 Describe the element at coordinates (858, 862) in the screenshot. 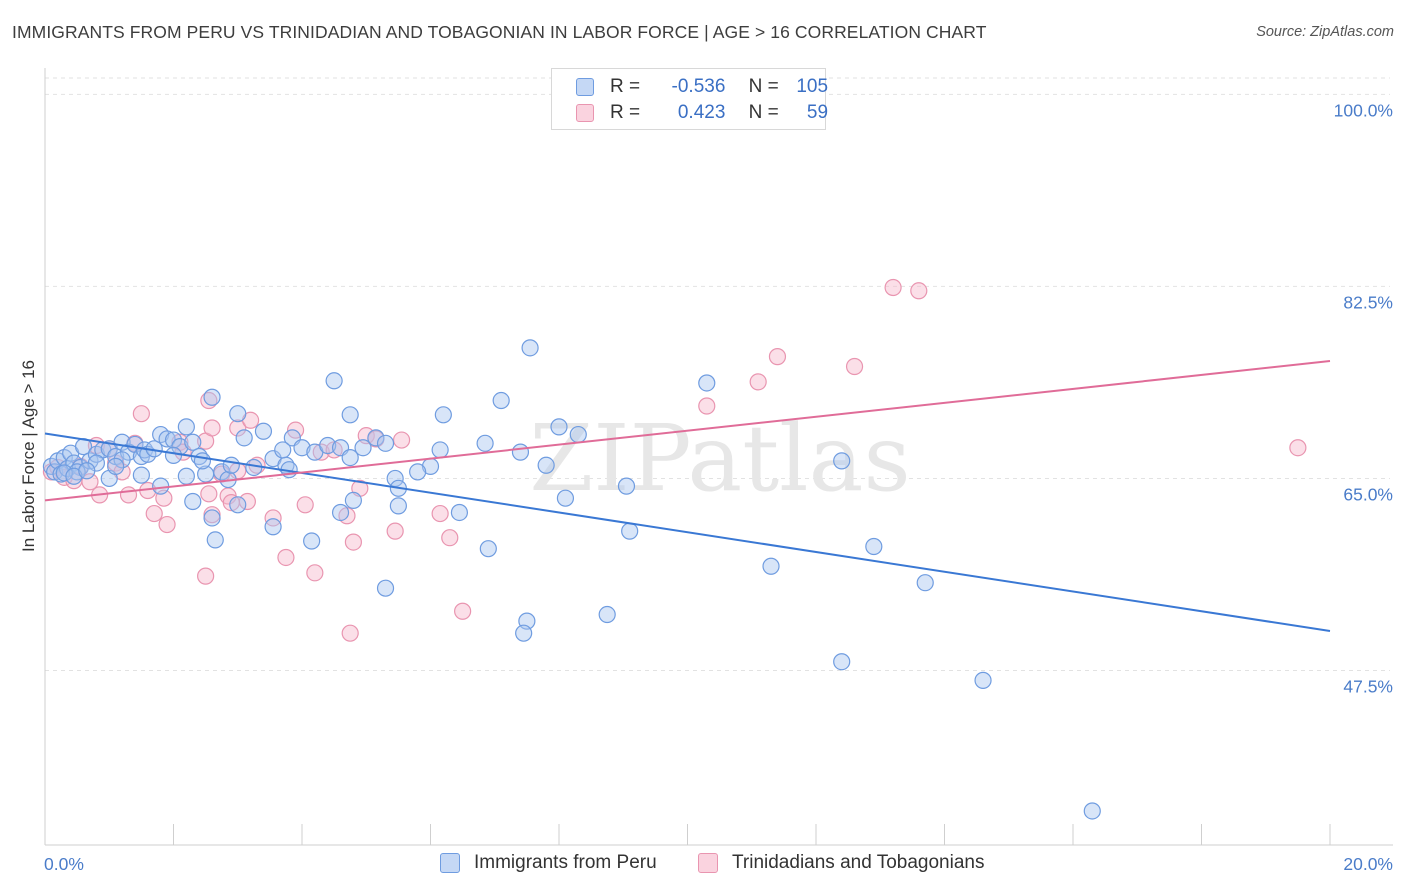

I see `legend-label: Trinidadians and Tobagonians` at that location.